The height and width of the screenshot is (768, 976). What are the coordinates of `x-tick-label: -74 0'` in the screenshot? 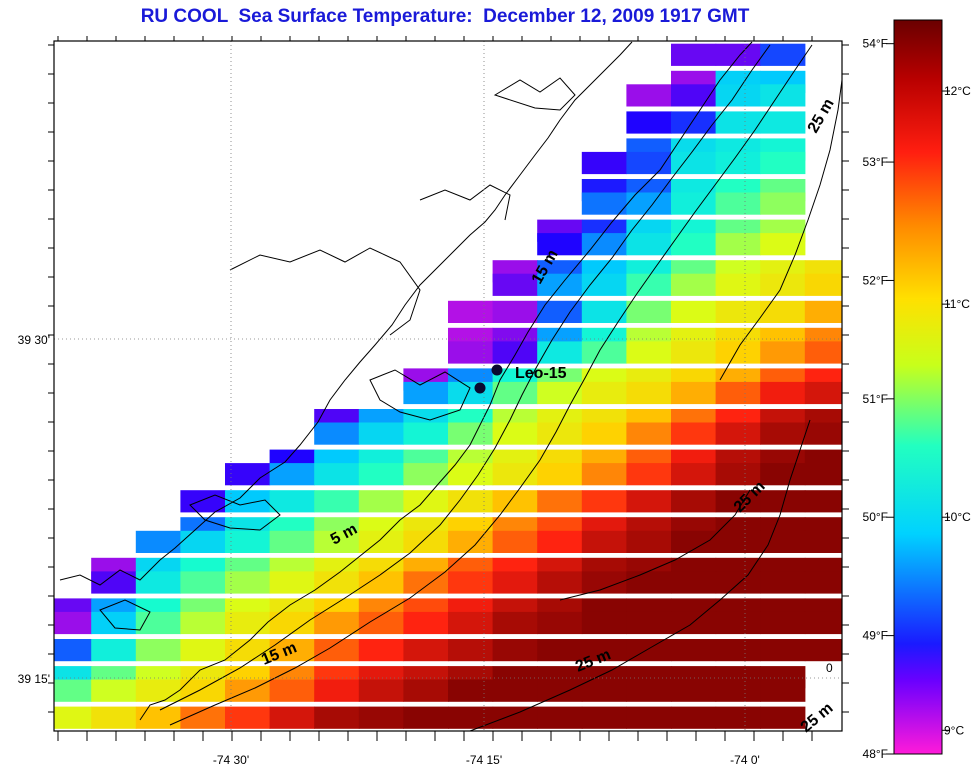 It's located at (745, 760).